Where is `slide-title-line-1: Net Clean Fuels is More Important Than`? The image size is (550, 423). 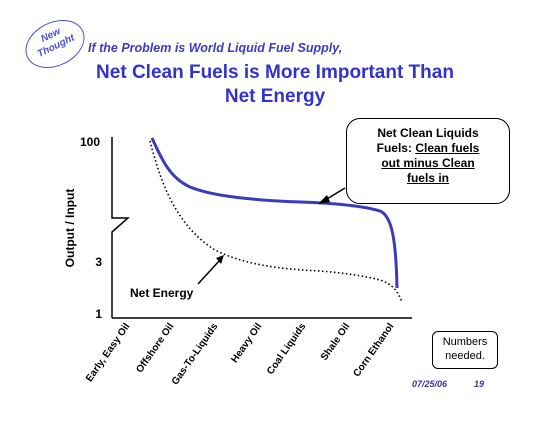
slide-title-line-1: Net Clean Fuels is More Important Than is located at coordinates (275, 72).